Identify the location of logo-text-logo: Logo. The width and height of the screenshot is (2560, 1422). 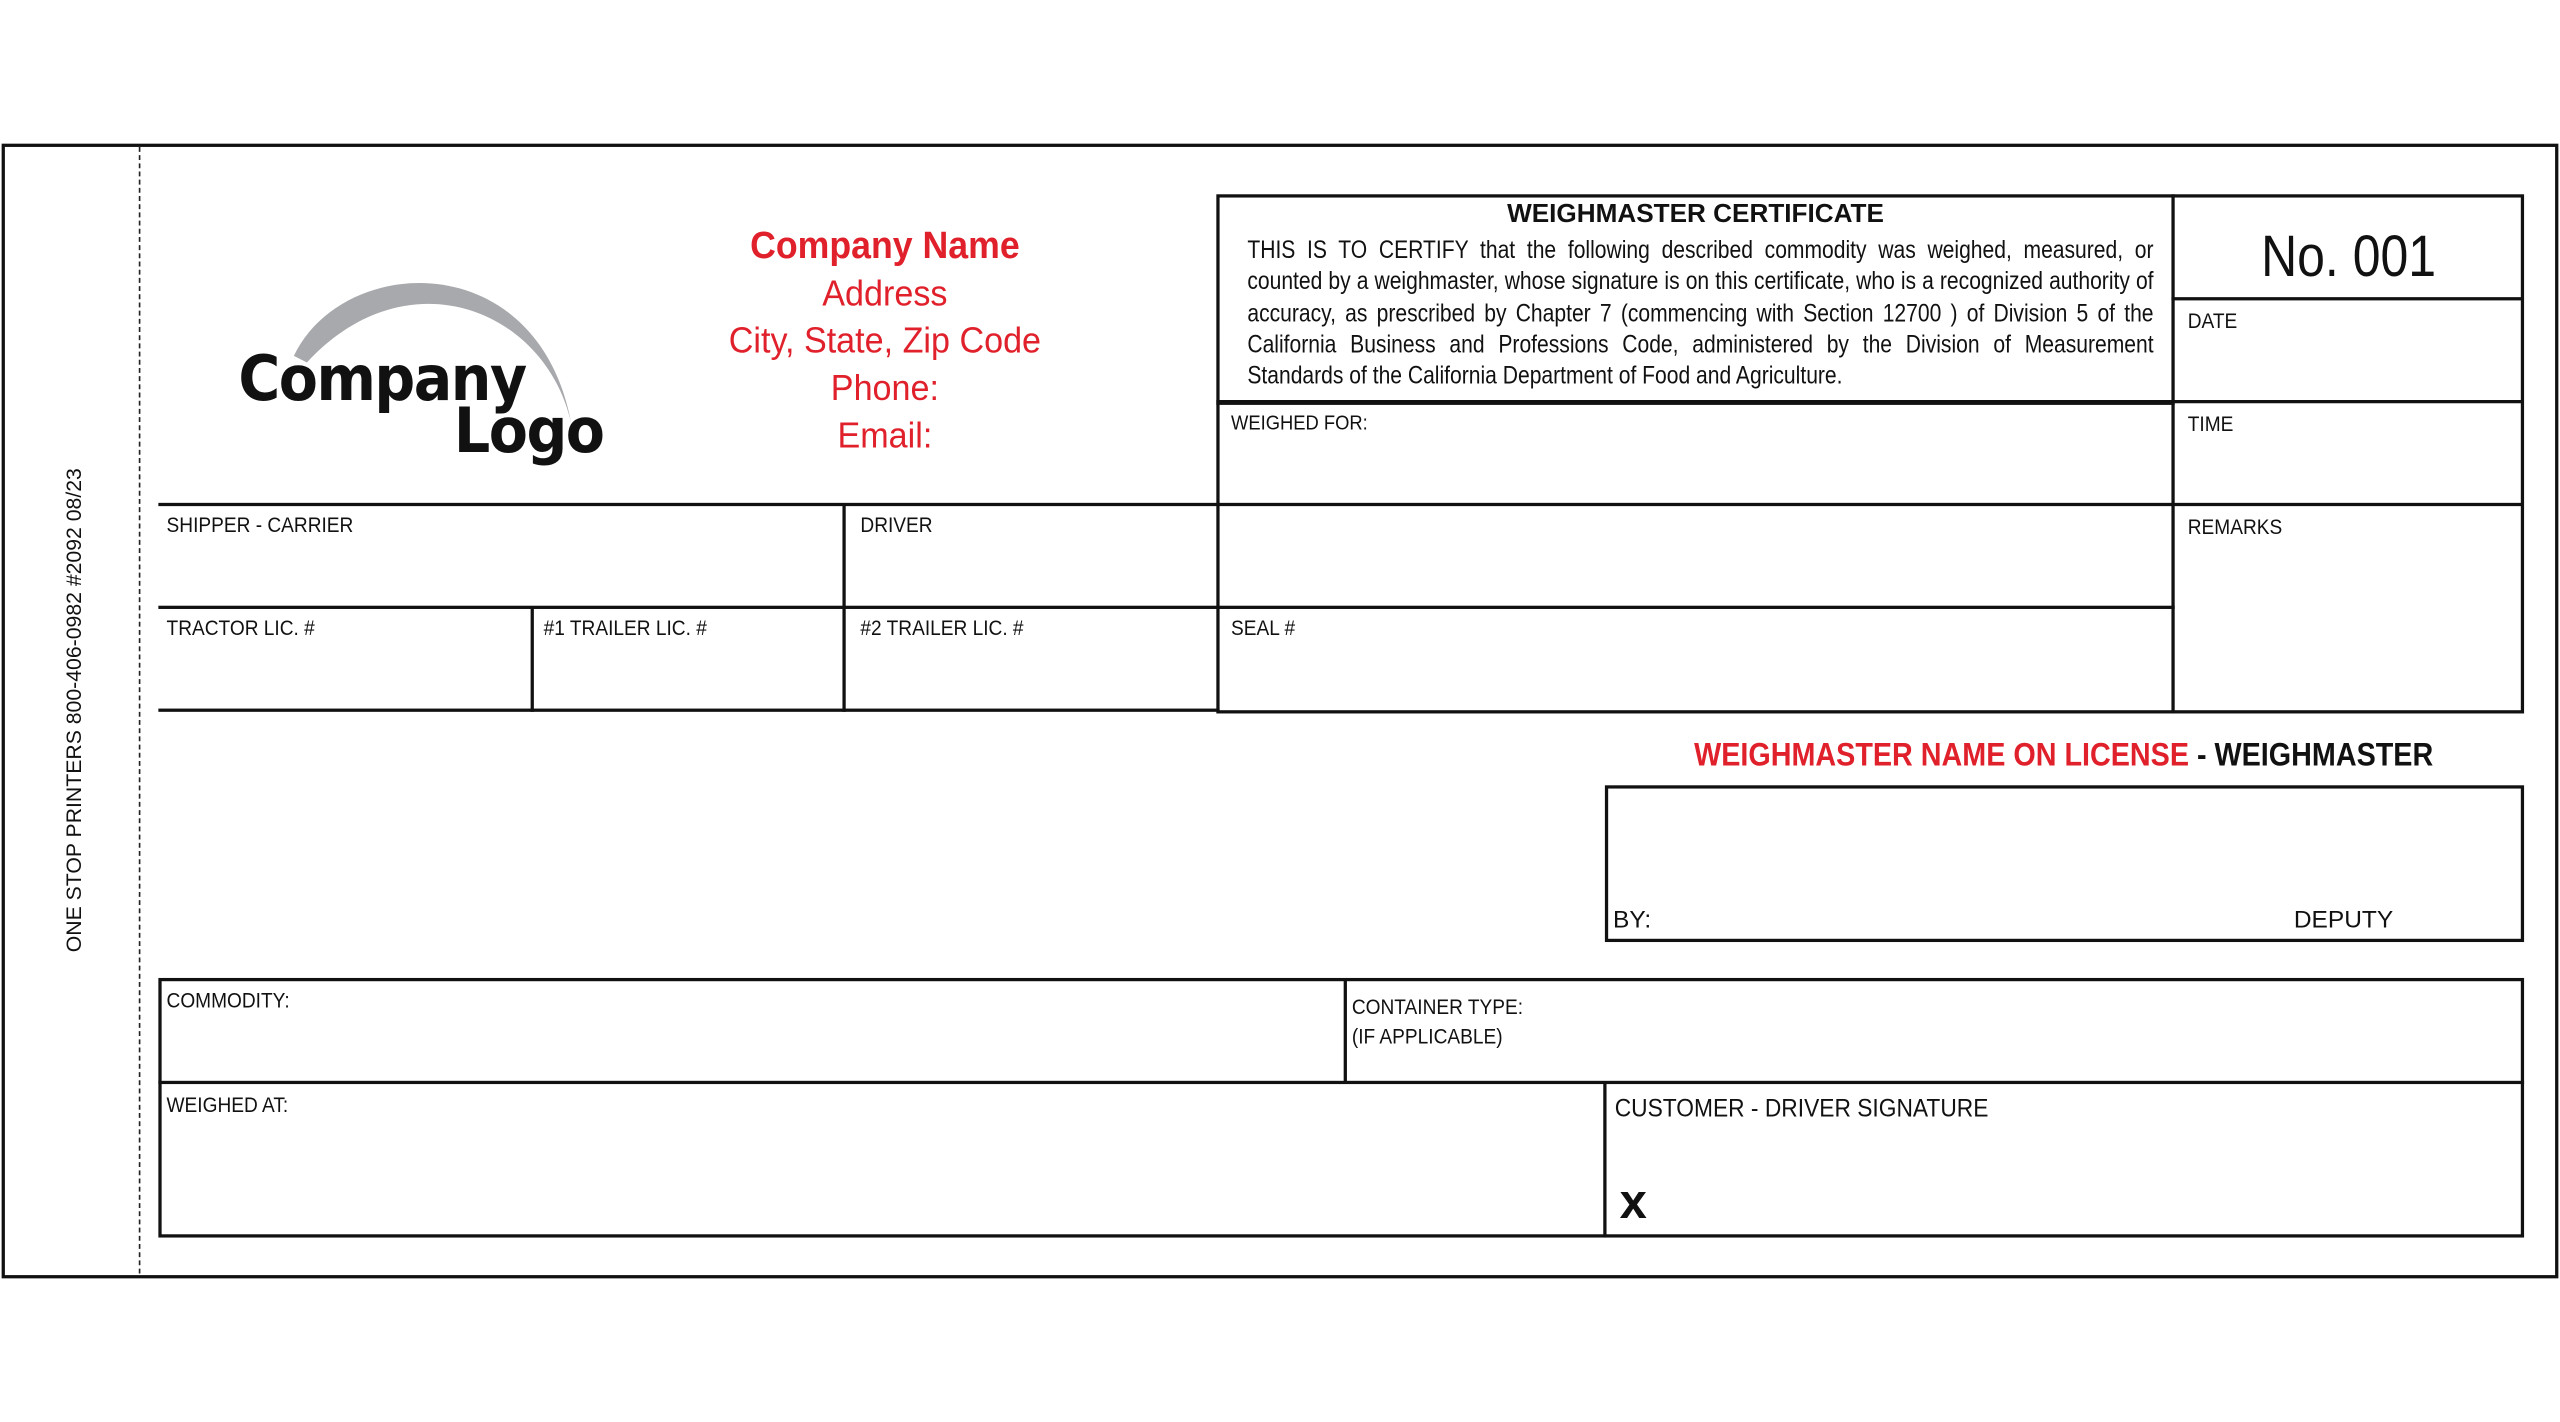
(529, 431).